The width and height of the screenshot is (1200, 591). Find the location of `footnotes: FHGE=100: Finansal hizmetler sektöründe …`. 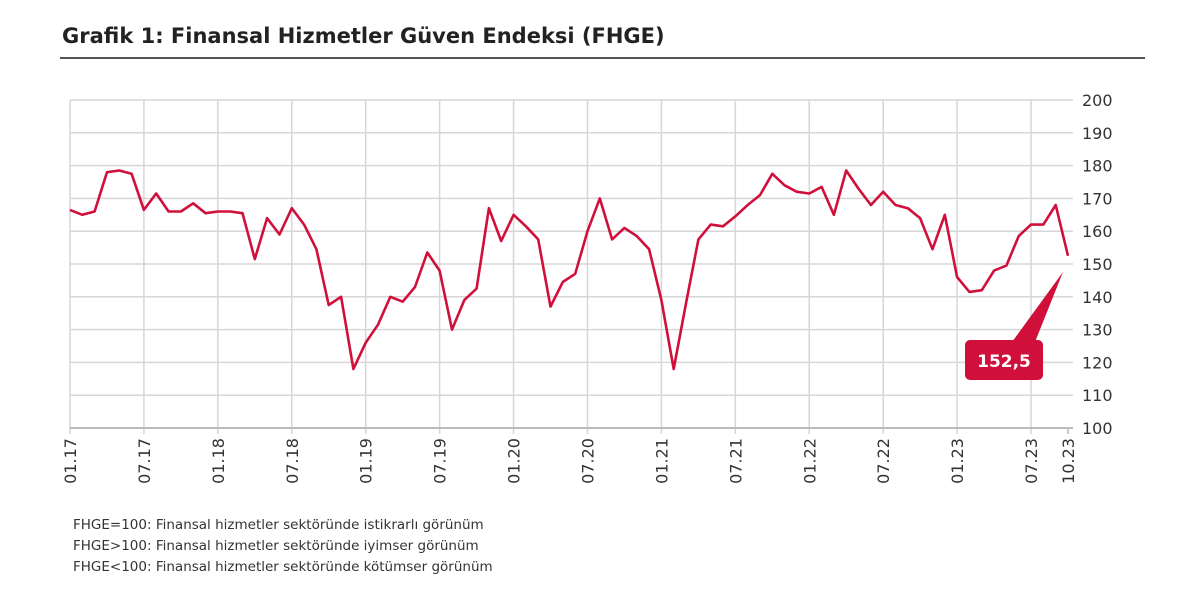

footnotes: FHGE=100: Finansal hizmetler sektöründe … is located at coordinates (283, 546).